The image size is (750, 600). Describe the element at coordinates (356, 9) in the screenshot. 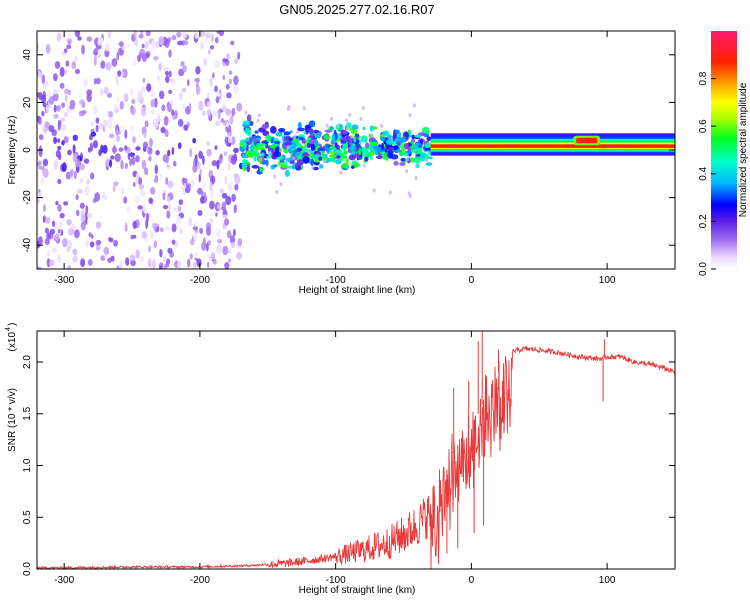

I see `page-title: GN05.2025.277.02.16.R07` at that location.